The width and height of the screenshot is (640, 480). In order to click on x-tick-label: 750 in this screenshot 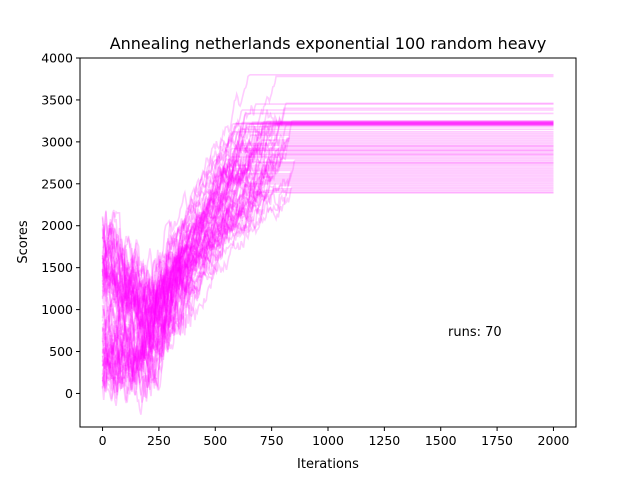, I will do `click(272, 440)`.